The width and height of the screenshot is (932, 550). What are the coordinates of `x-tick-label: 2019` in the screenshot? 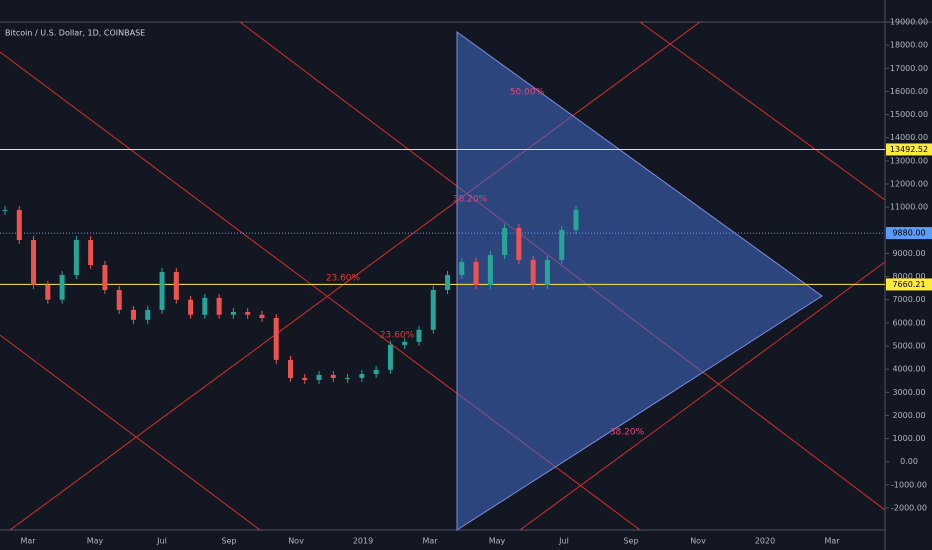 It's located at (363, 541).